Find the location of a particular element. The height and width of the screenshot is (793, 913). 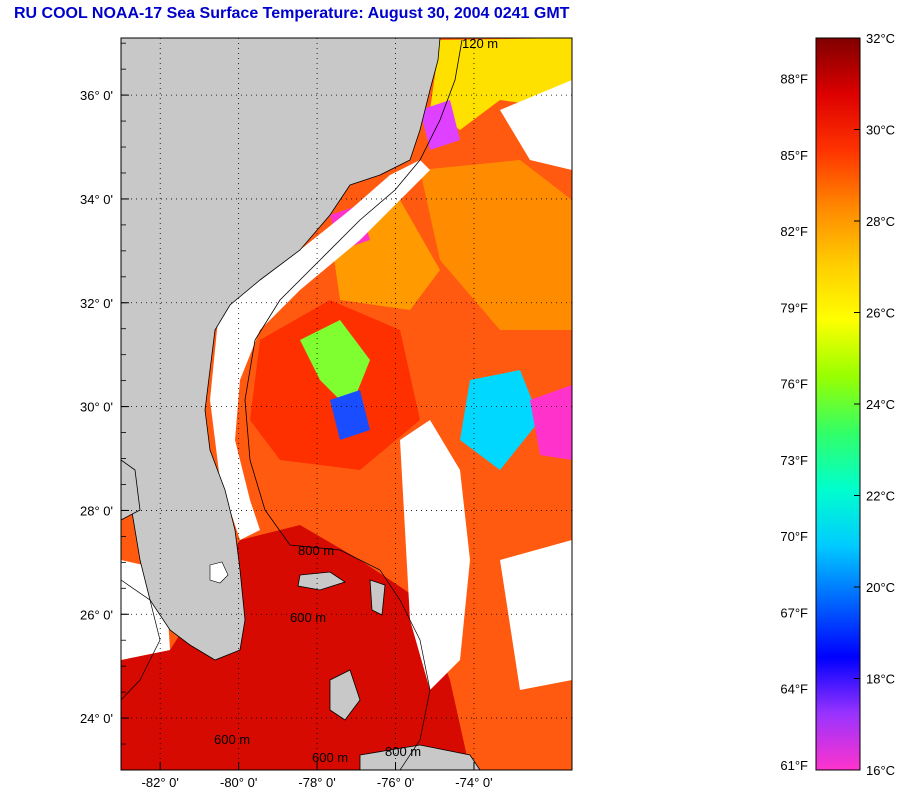

celsius-label: 16°C is located at coordinates (880, 770).